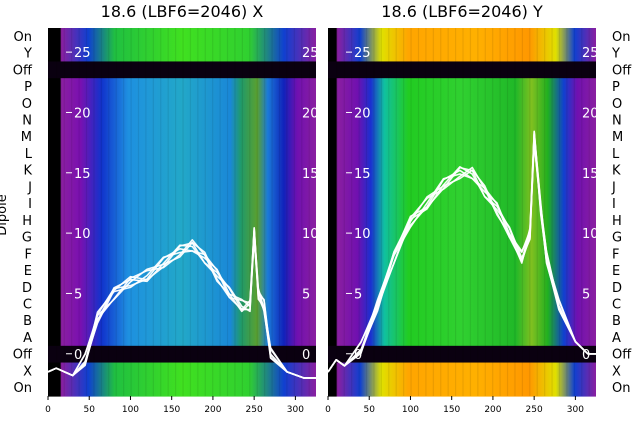  I want to click on overlay-tick-label: 10, so click(362, 234).